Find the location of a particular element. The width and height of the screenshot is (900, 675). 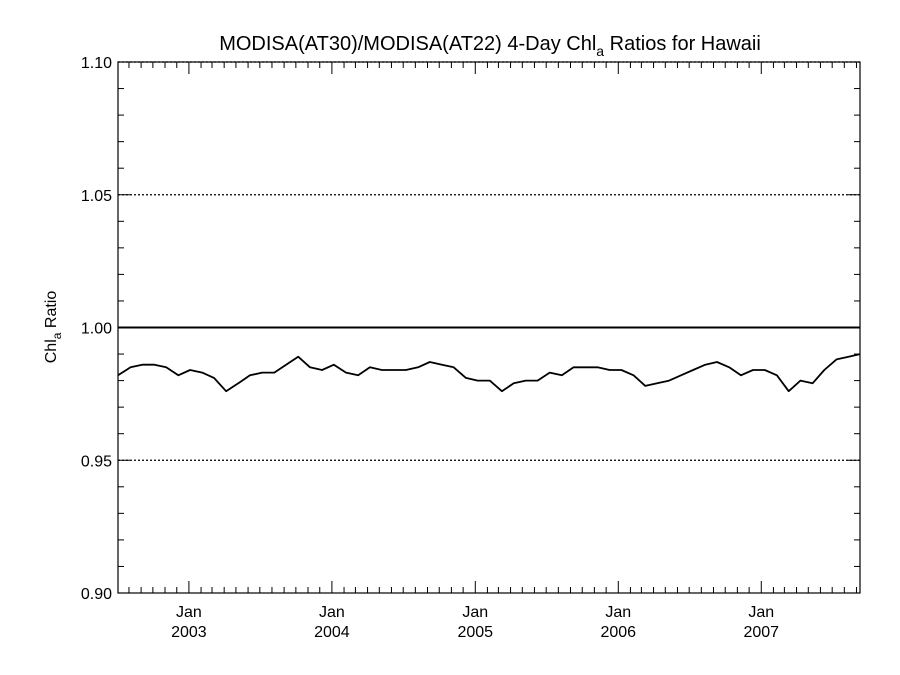

x-tick-label-year-3: 2006 is located at coordinates (618, 632).